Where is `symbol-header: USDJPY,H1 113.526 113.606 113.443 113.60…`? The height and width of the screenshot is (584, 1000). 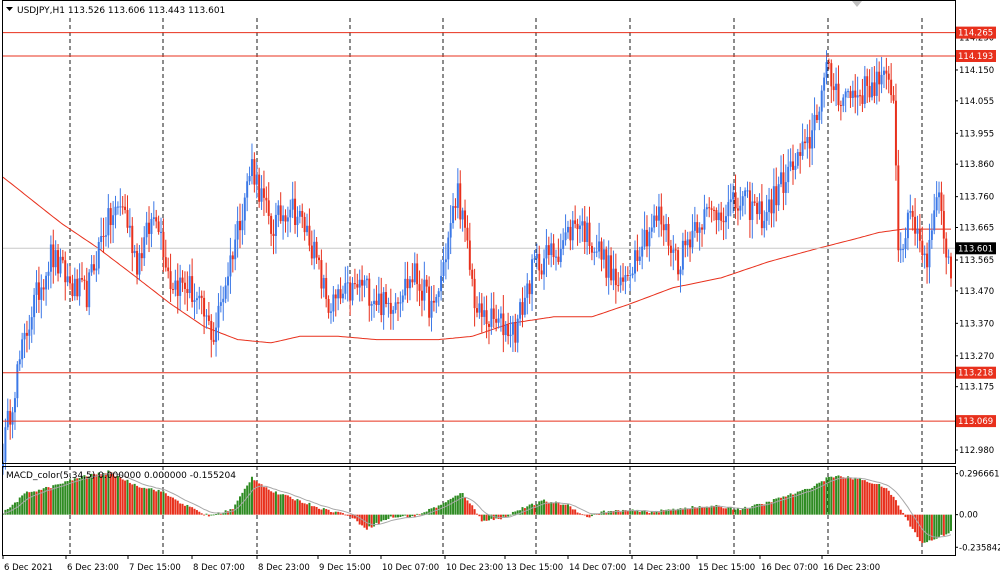 symbol-header: USDJPY,H1 113.526 113.606 113.443 113.60… is located at coordinates (115, 11).